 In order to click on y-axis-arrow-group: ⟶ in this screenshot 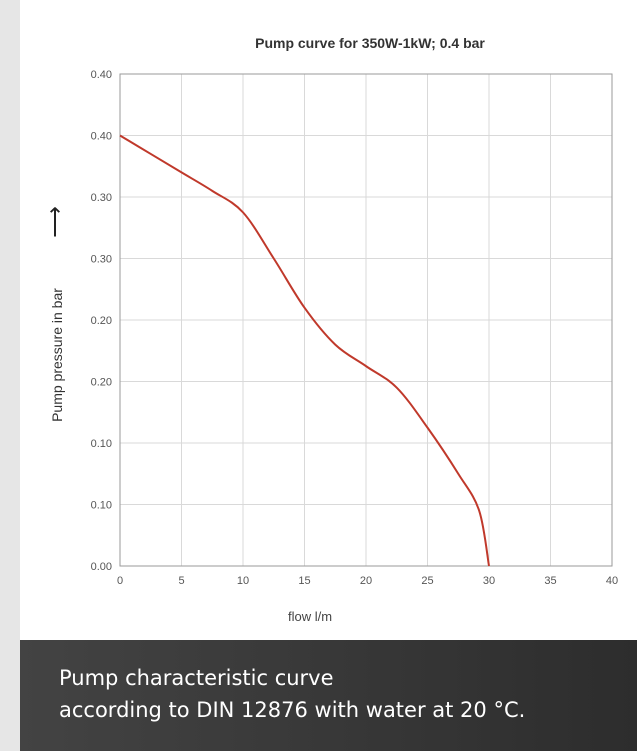, I will do `click(54, 222)`.